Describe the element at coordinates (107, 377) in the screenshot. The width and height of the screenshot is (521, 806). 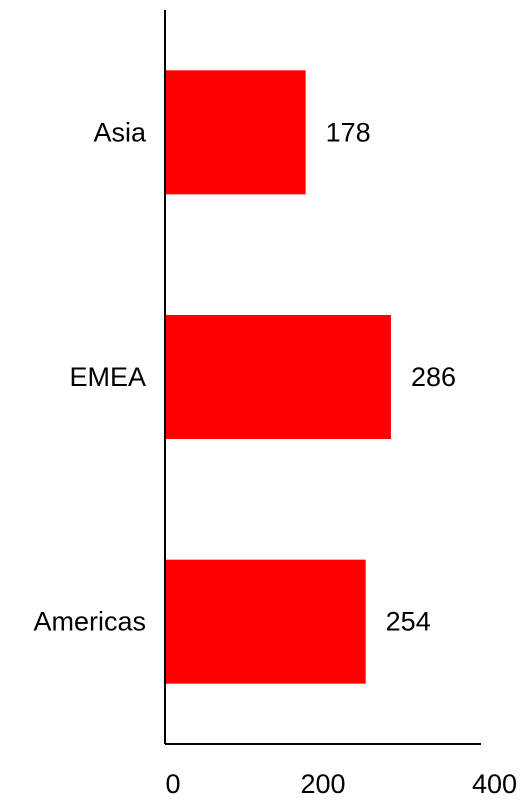
I see `category-label-emea: EMEA` at that location.